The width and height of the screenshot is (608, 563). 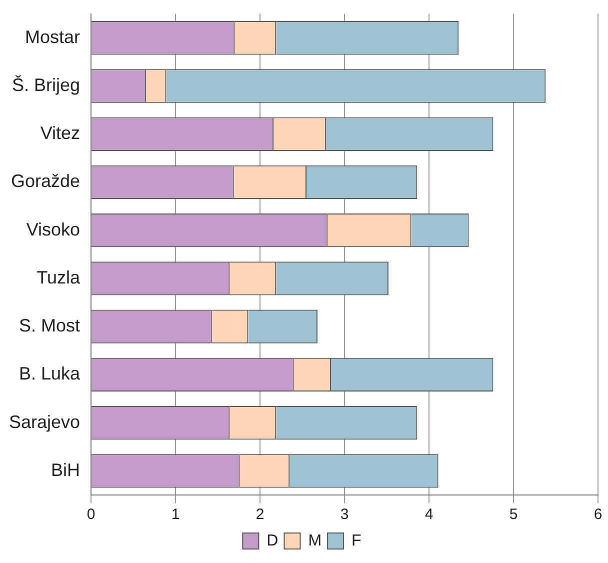 I want to click on y-tick-label: Mostar, so click(x=52, y=36).